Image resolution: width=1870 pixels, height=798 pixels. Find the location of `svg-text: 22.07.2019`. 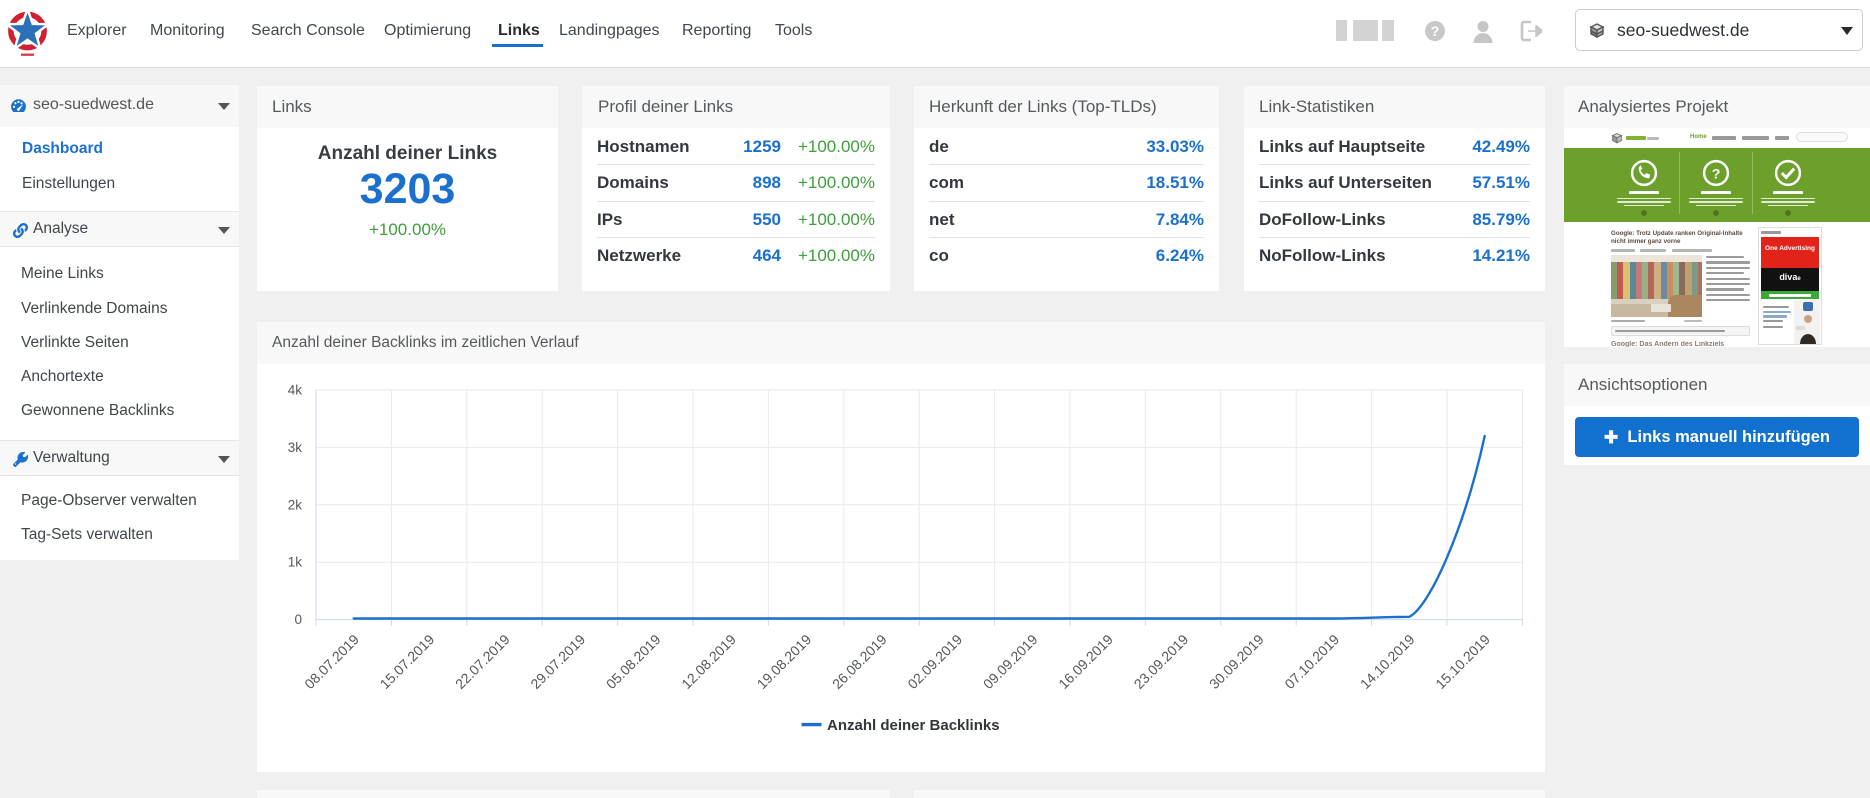

svg-text: 22.07.2019 is located at coordinates (482, 661).